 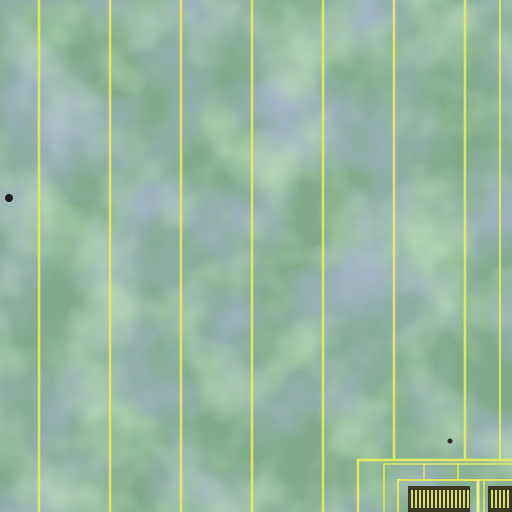 What do you see at coordinates (434, 485) in the screenshot?
I see `corner-grid-structure` at bounding box center [434, 485].